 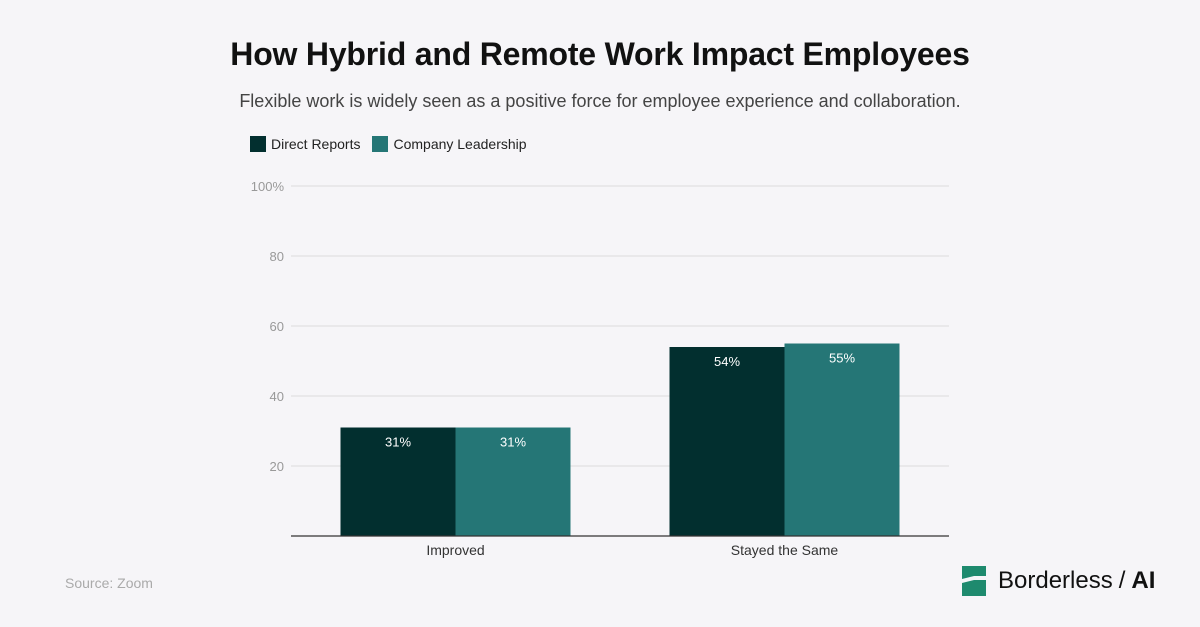 What do you see at coordinates (277, 466) in the screenshot?
I see `y-tick-label: 20` at bounding box center [277, 466].